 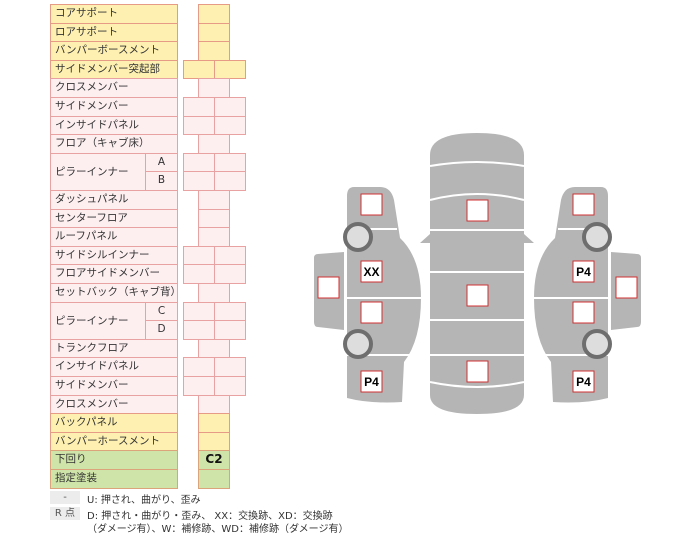 What do you see at coordinates (114, 107) in the screenshot?
I see `row-label: サイドメンバー` at bounding box center [114, 107].